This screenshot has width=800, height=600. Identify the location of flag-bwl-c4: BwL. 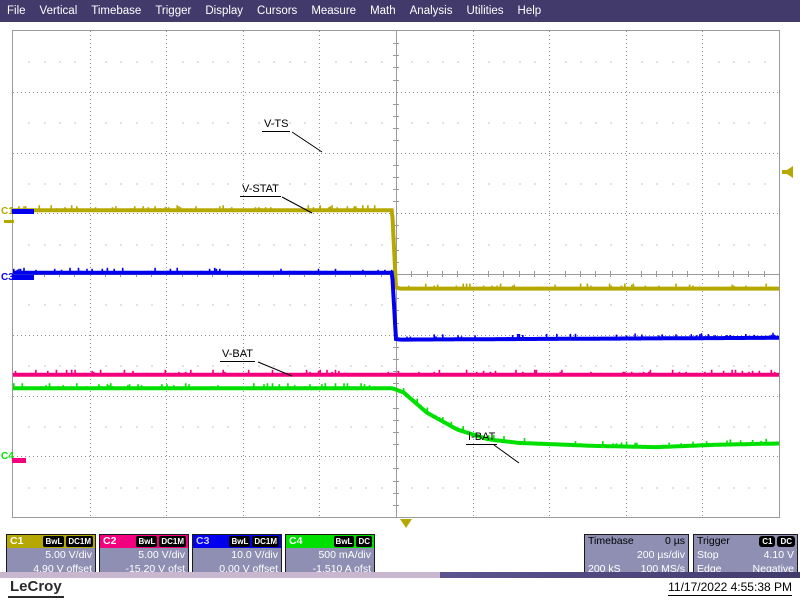
(344, 541).